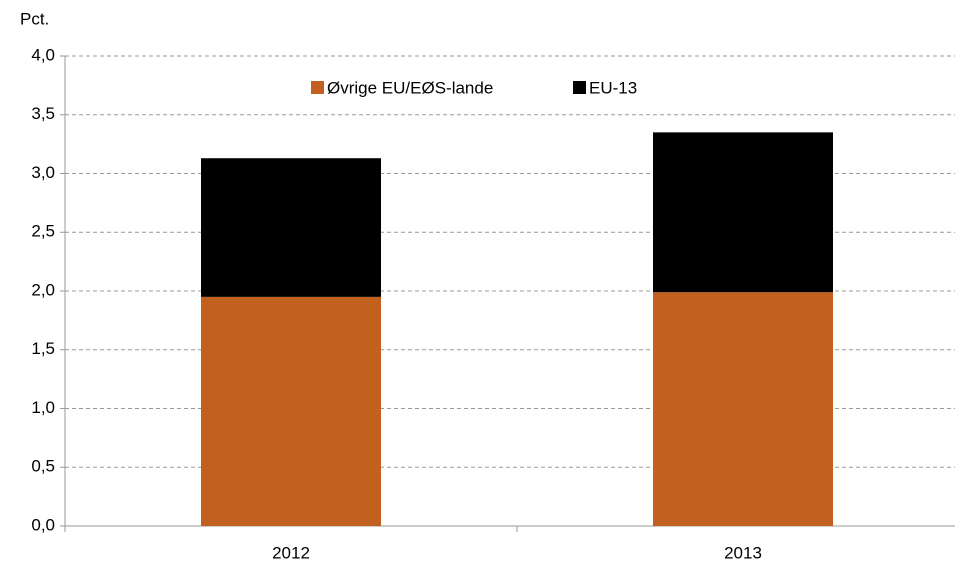  I want to click on y-tick-label: 1,0, so click(43, 407).